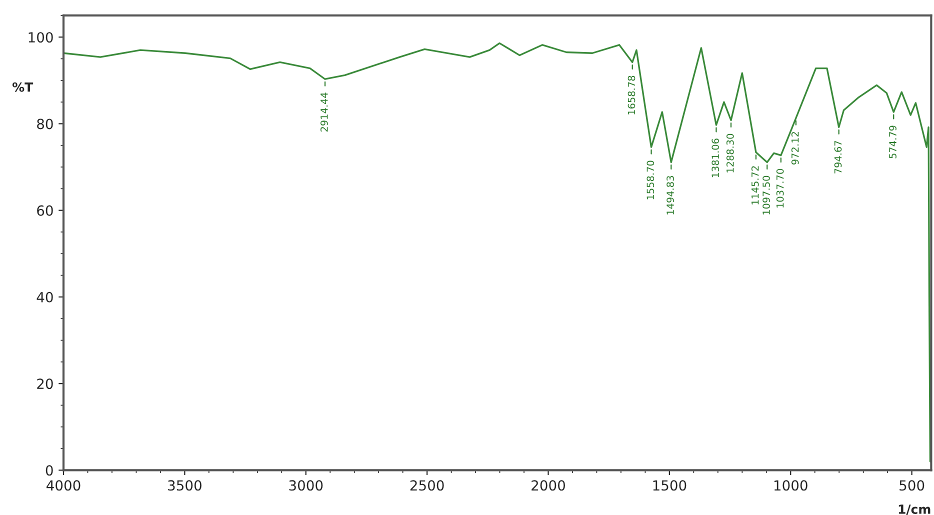 This screenshot has height=515, width=934. What do you see at coordinates (650, 180) in the screenshot?
I see `annotation: 1558.70` at bounding box center [650, 180].